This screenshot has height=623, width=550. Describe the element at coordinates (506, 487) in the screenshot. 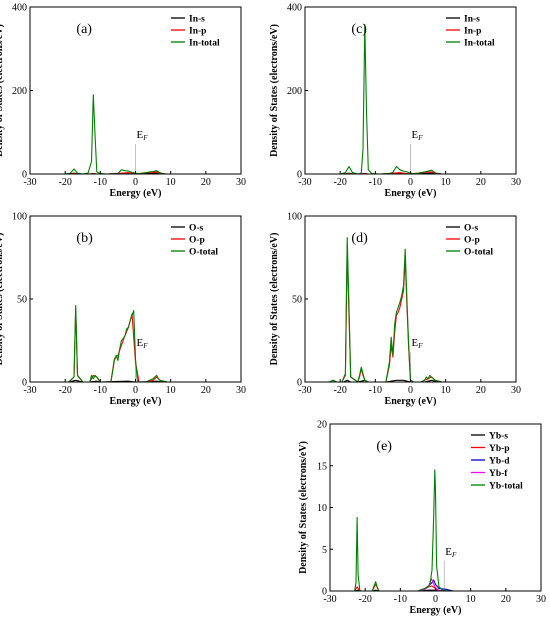

I see `legend-entry: Yb-total` at that location.